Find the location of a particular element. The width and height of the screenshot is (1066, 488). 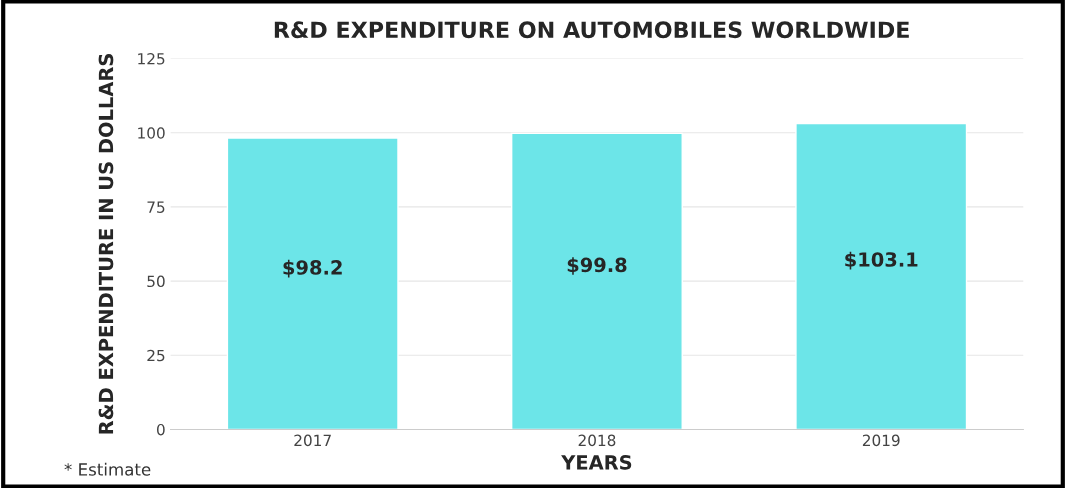

data-label: $103.1 is located at coordinates (881, 260).